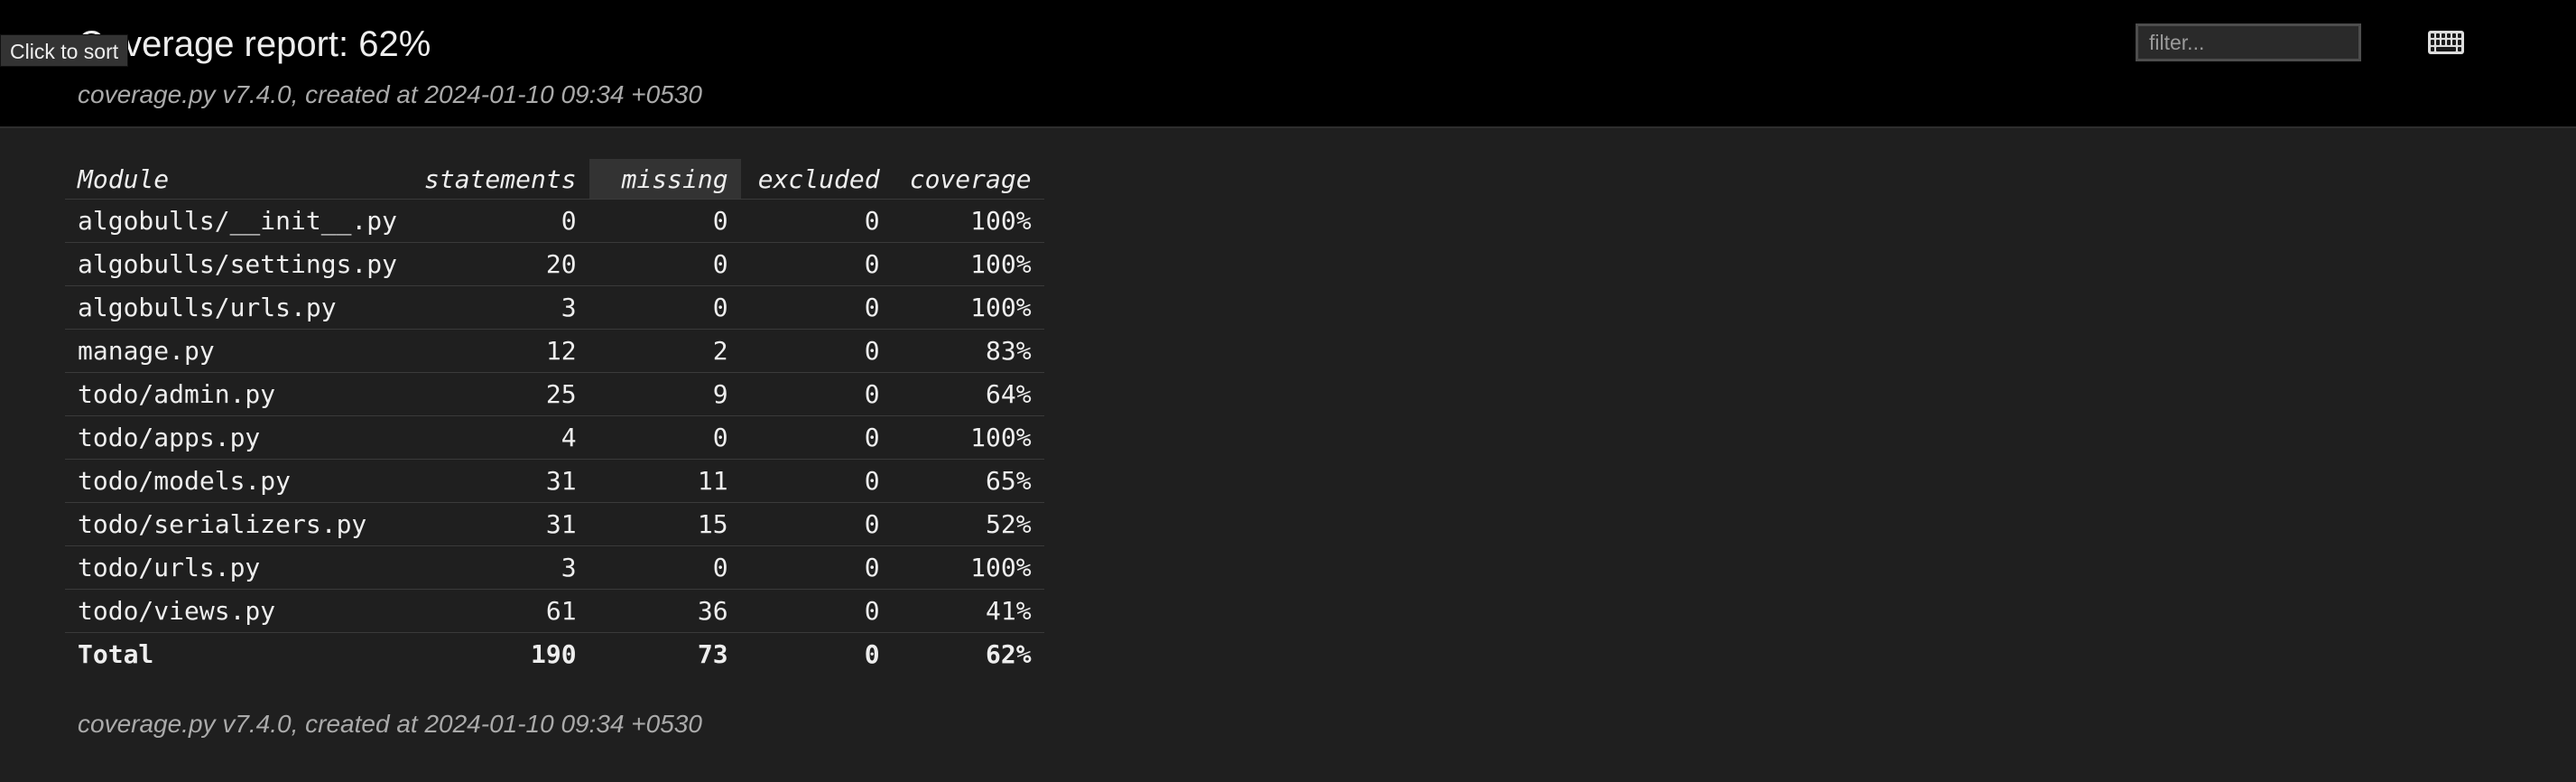 The image size is (2576, 782). Describe the element at coordinates (238, 179) in the screenshot. I see `column-header-module: Module` at that location.